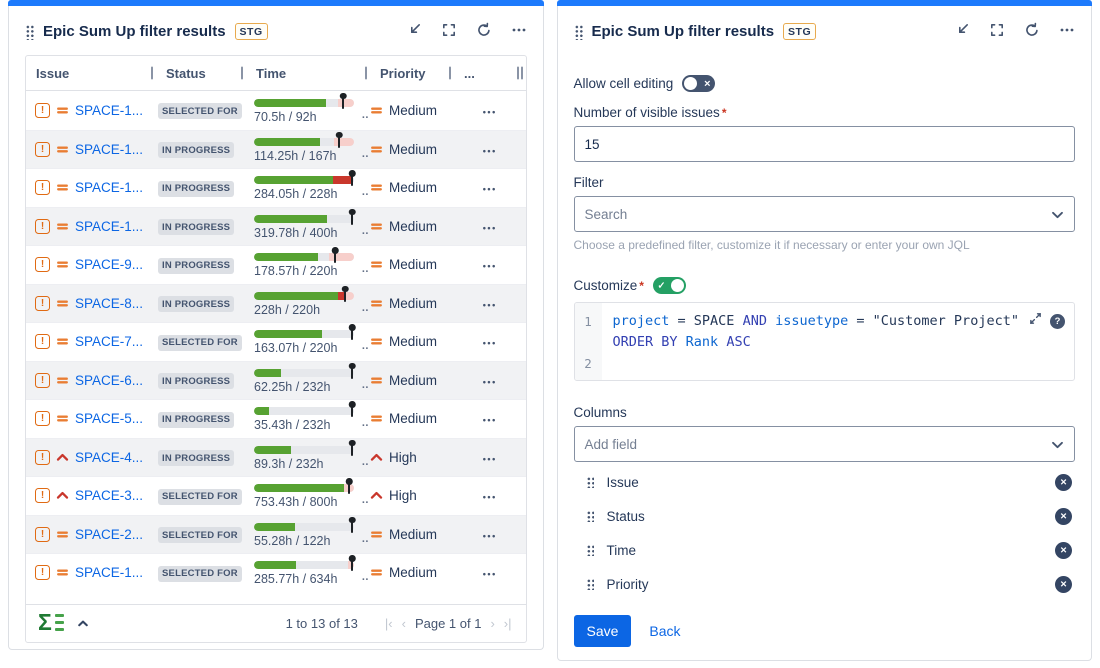  What do you see at coordinates (412, 418) in the screenshot?
I see `priority-cell: Medium` at bounding box center [412, 418].